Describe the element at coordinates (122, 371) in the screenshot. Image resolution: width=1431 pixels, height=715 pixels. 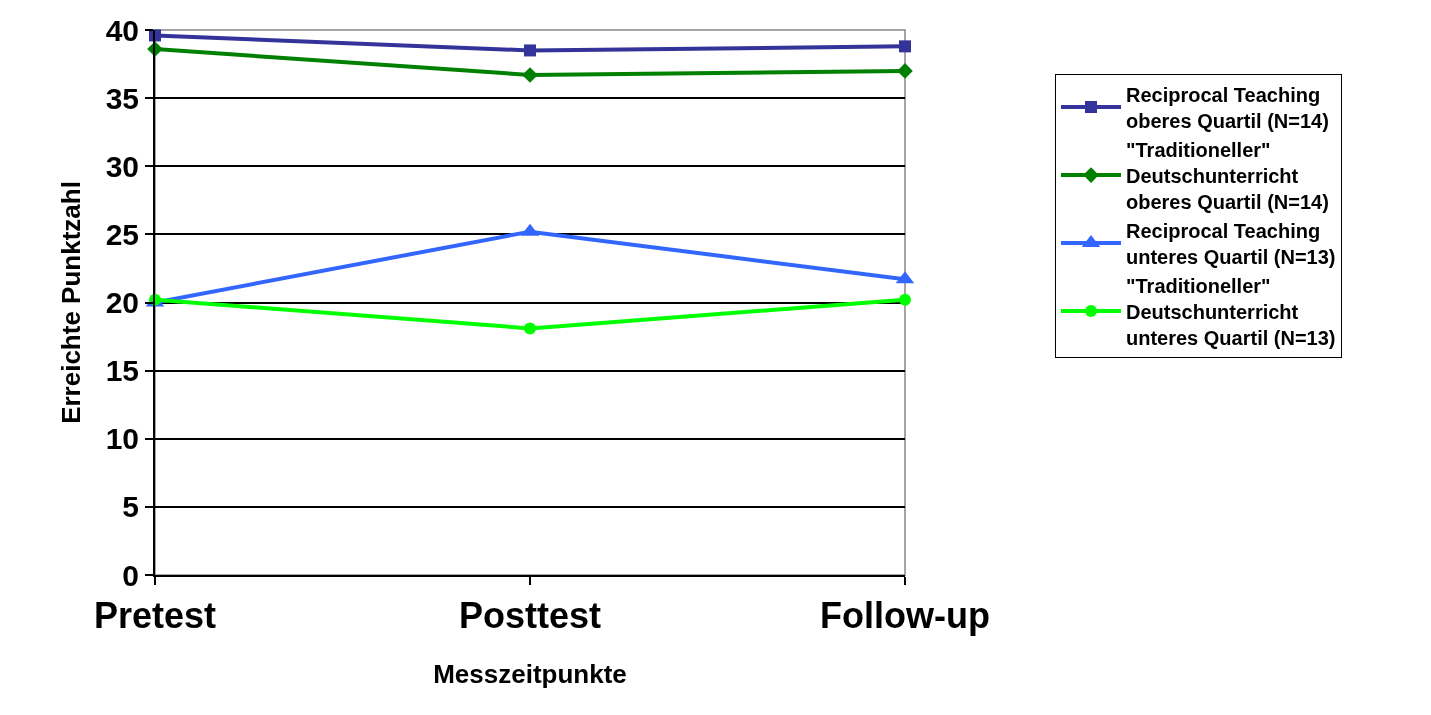
I see `y-tick-label: 15` at that location.